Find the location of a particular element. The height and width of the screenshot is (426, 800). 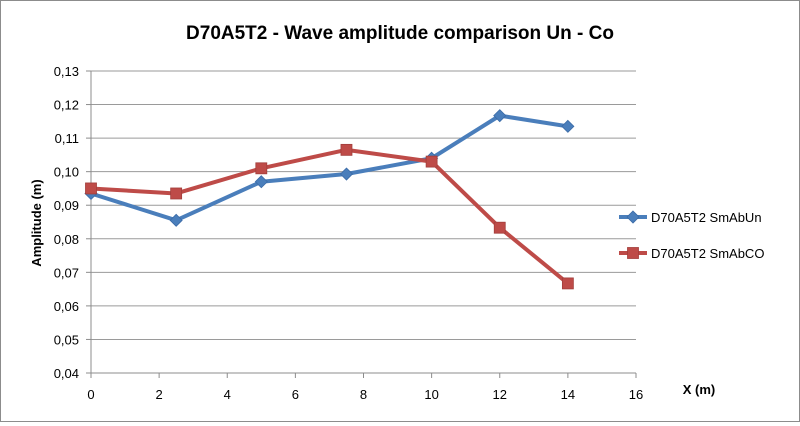

legend-label: D70A5T2 SmAbUn is located at coordinates (706, 217).